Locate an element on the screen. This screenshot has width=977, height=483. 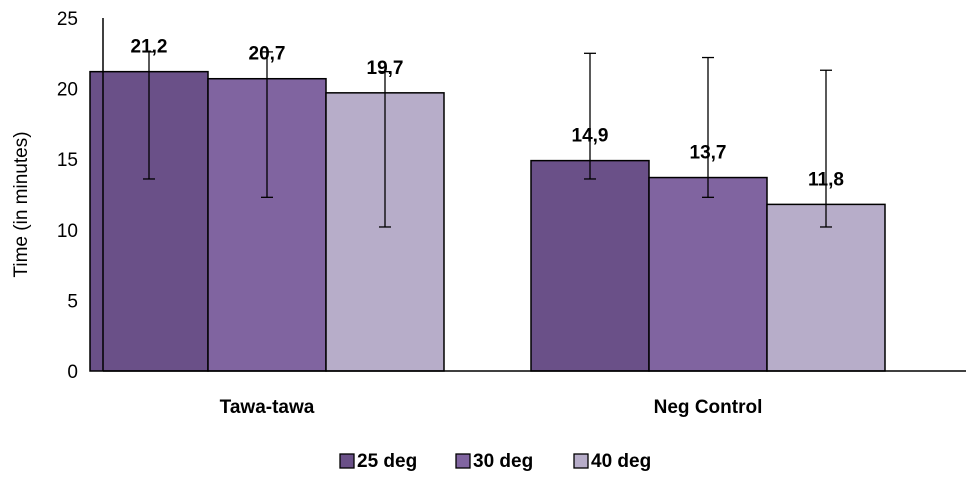
y-tick-label: 25 is located at coordinates (67, 19).